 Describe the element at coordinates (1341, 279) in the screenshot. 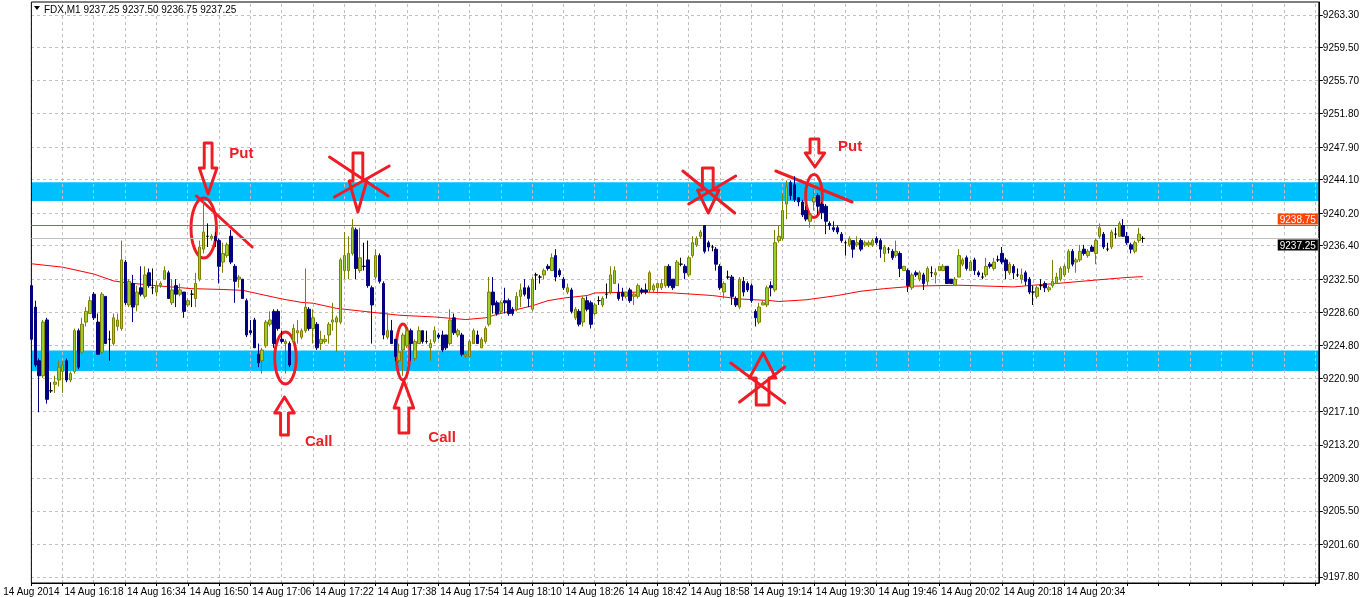

I see `y-tick-label: 9232.50` at that location.